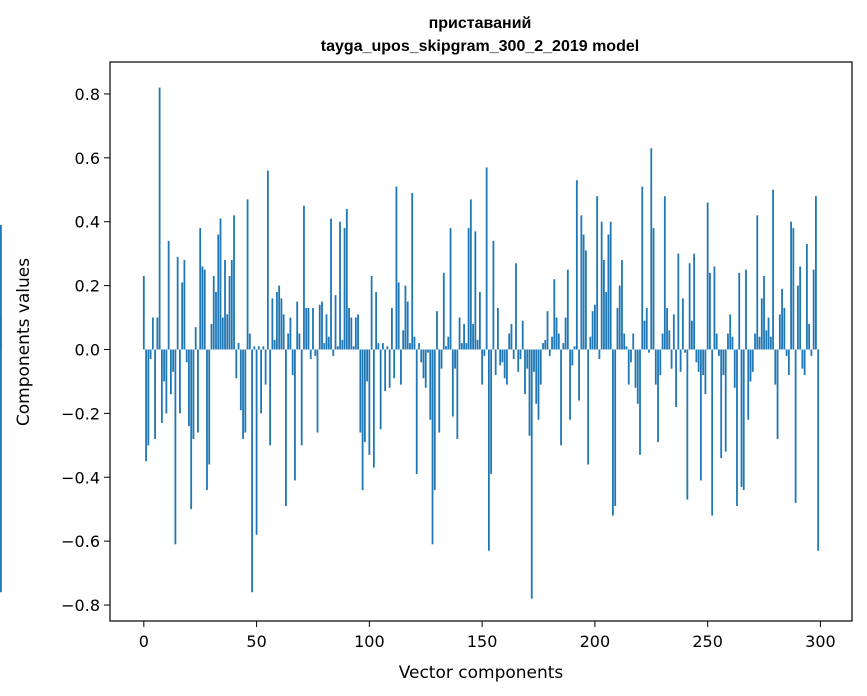  What do you see at coordinates (481, 673) in the screenshot?
I see `x-axis-label: Vector components` at bounding box center [481, 673].